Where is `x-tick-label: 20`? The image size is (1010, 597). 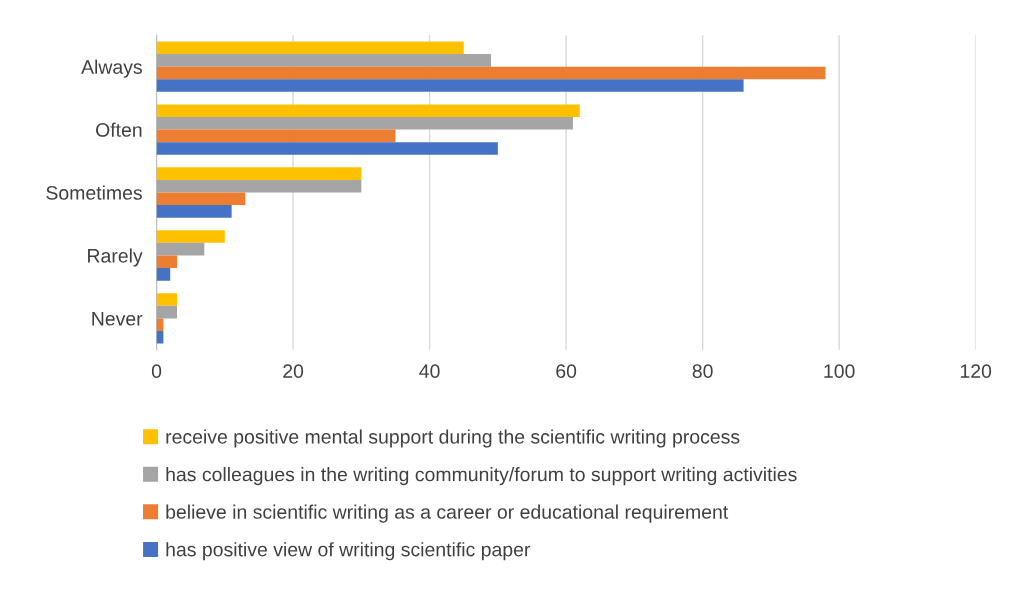
x-tick-label: 20 is located at coordinates (293, 371).